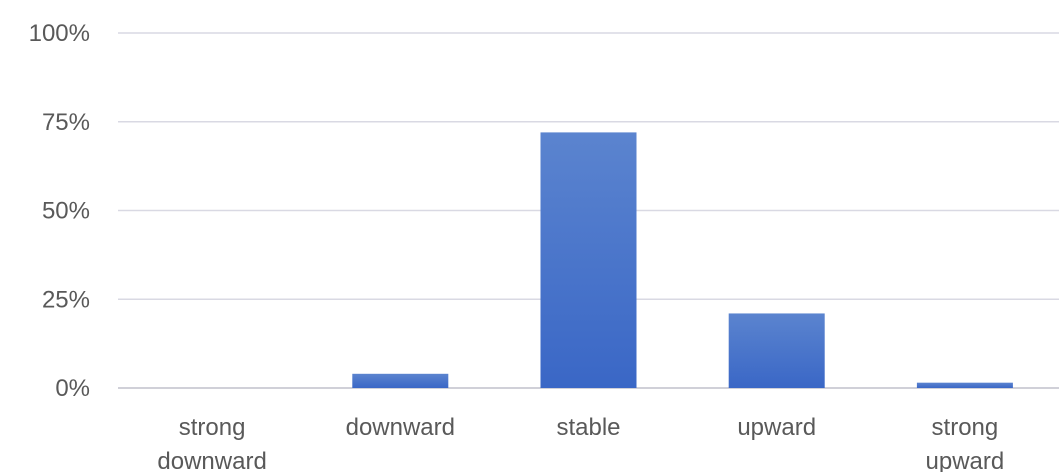 This screenshot has width=1059, height=472. I want to click on y-tick-label: 0%, so click(72, 388).